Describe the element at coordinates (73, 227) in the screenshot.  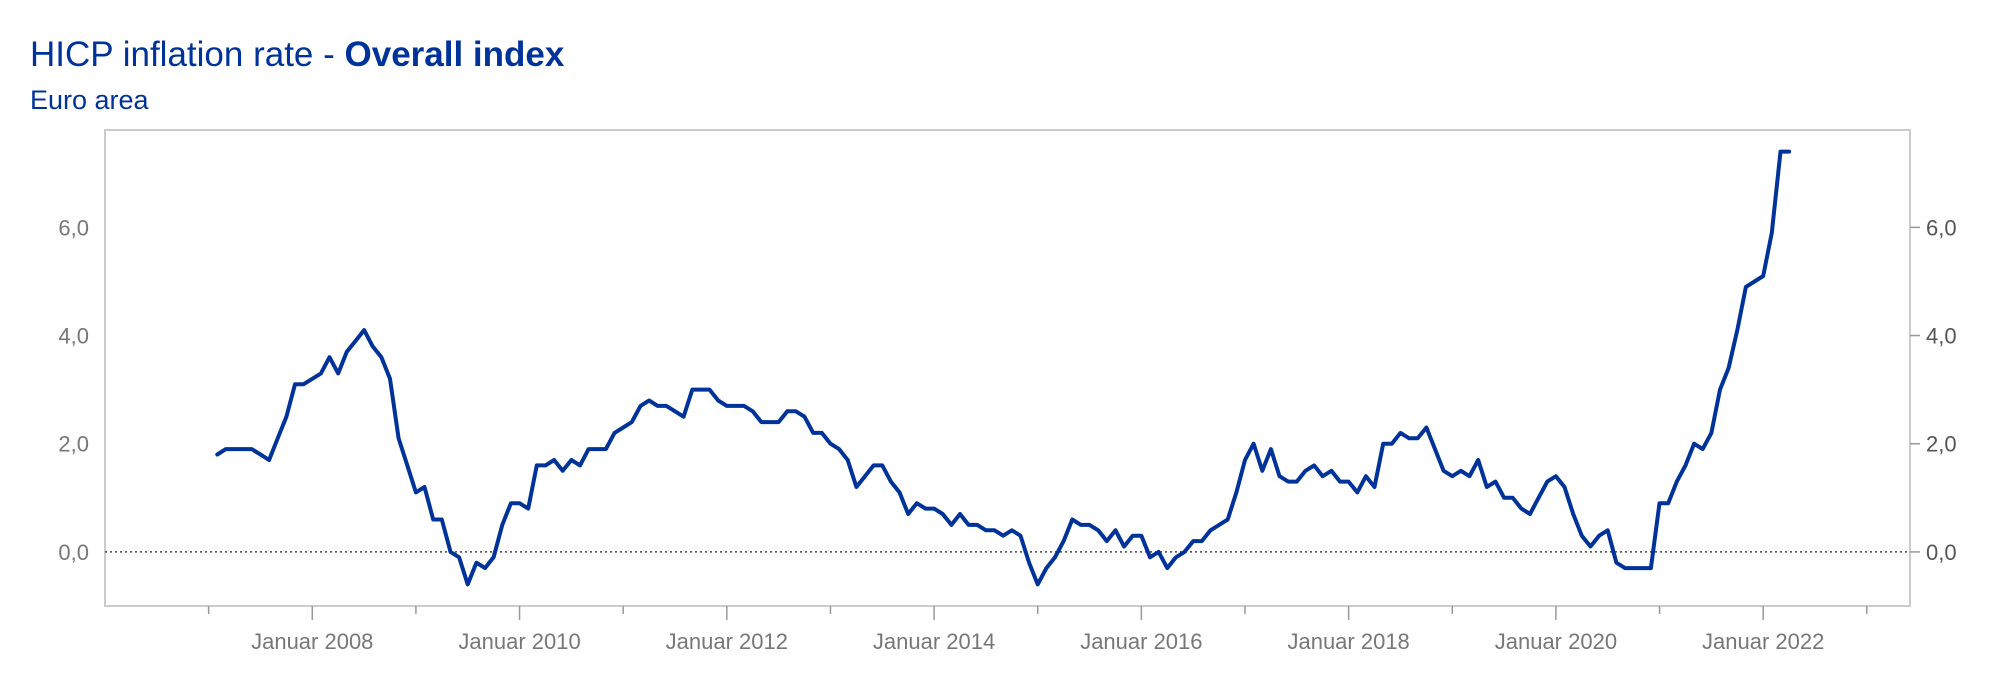
I see `y-tick-label-left: 6,0` at that location.